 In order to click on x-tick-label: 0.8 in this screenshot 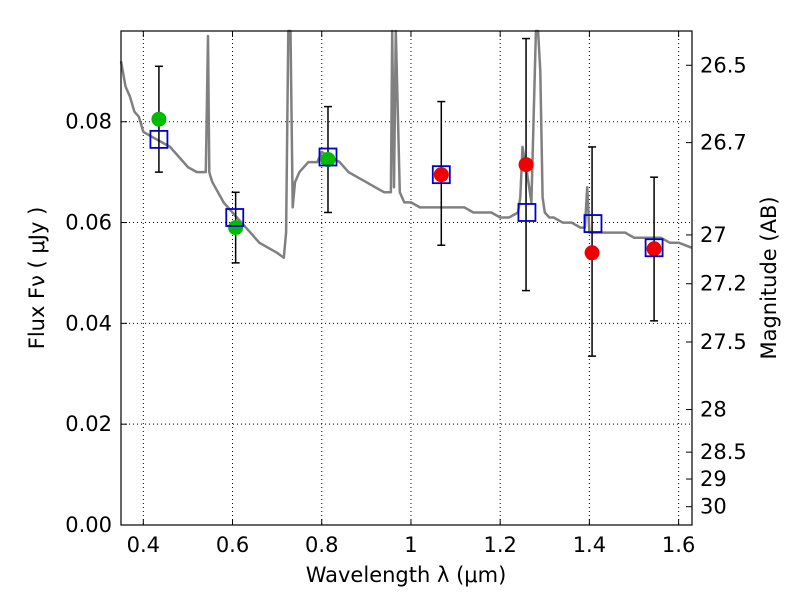, I will do `click(321, 545)`.